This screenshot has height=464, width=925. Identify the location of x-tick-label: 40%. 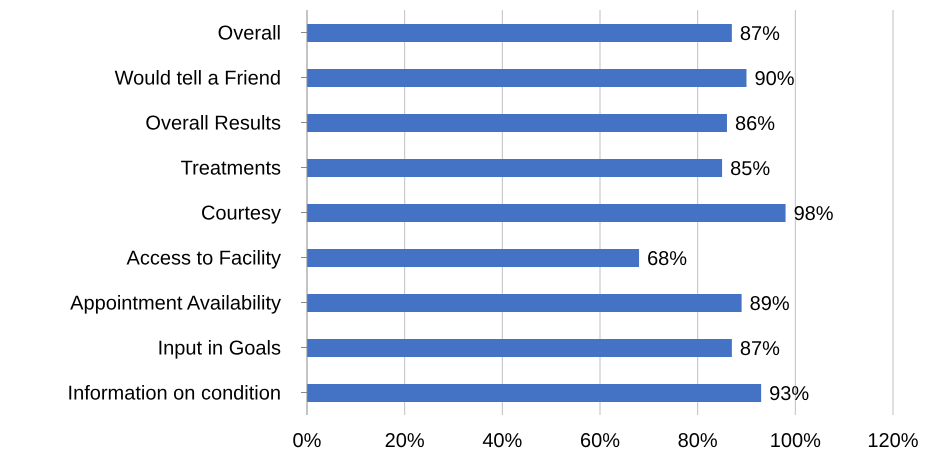
(502, 441).